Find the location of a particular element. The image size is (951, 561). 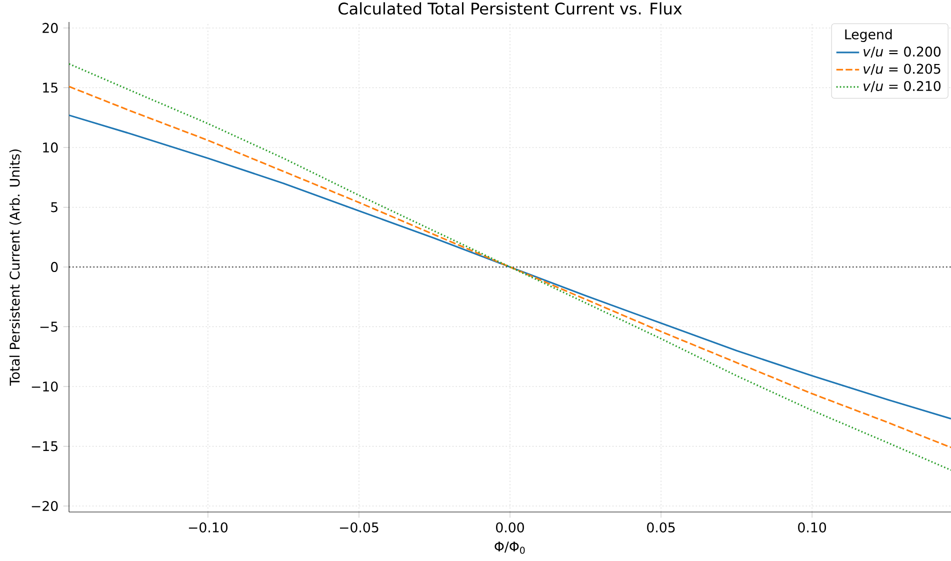

x-tick-label: −0.05 is located at coordinates (359, 527).